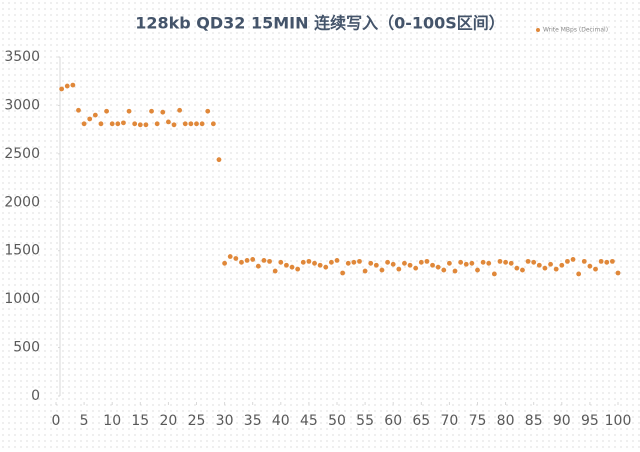 The height and width of the screenshot is (452, 640). What do you see at coordinates (421, 421) in the screenshot?
I see `x-tick-label: 65` at bounding box center [421, 421].